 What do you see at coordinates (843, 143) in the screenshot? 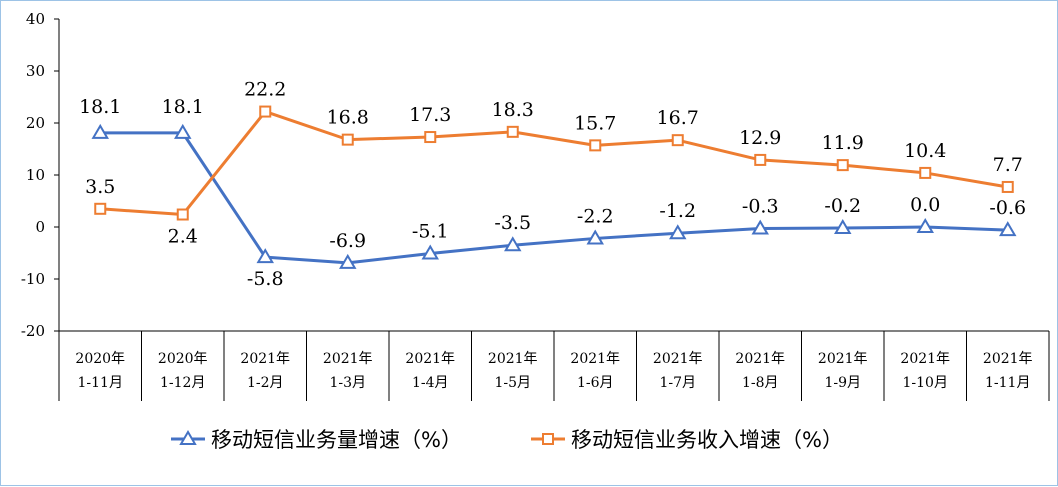
I see `data-label: 11.9` at bounding box center [843, 143].